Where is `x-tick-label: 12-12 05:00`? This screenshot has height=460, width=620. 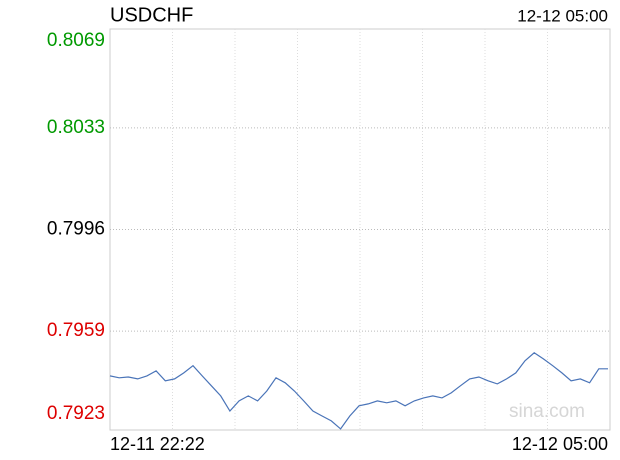 x-tick-label: 12-12 05:00 is located at coordinates (560, 444).